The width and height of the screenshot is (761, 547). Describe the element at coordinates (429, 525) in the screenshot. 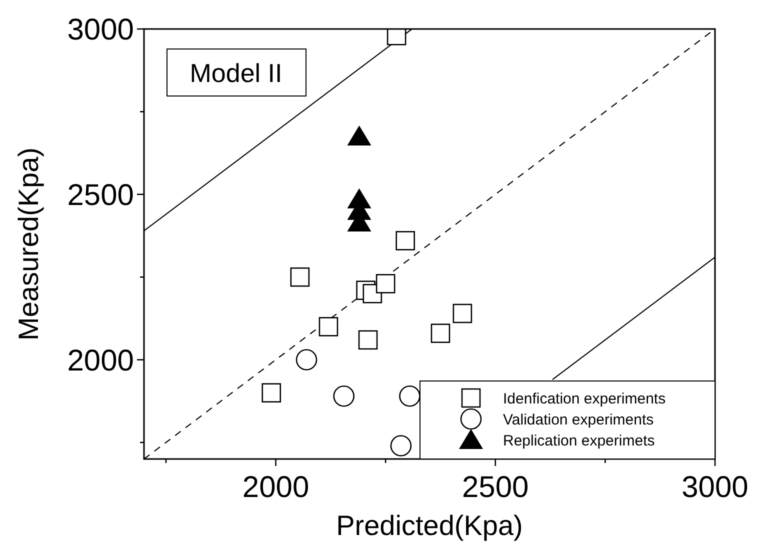

I see `x-axis-title: Predicted(Kpa)` at that location.